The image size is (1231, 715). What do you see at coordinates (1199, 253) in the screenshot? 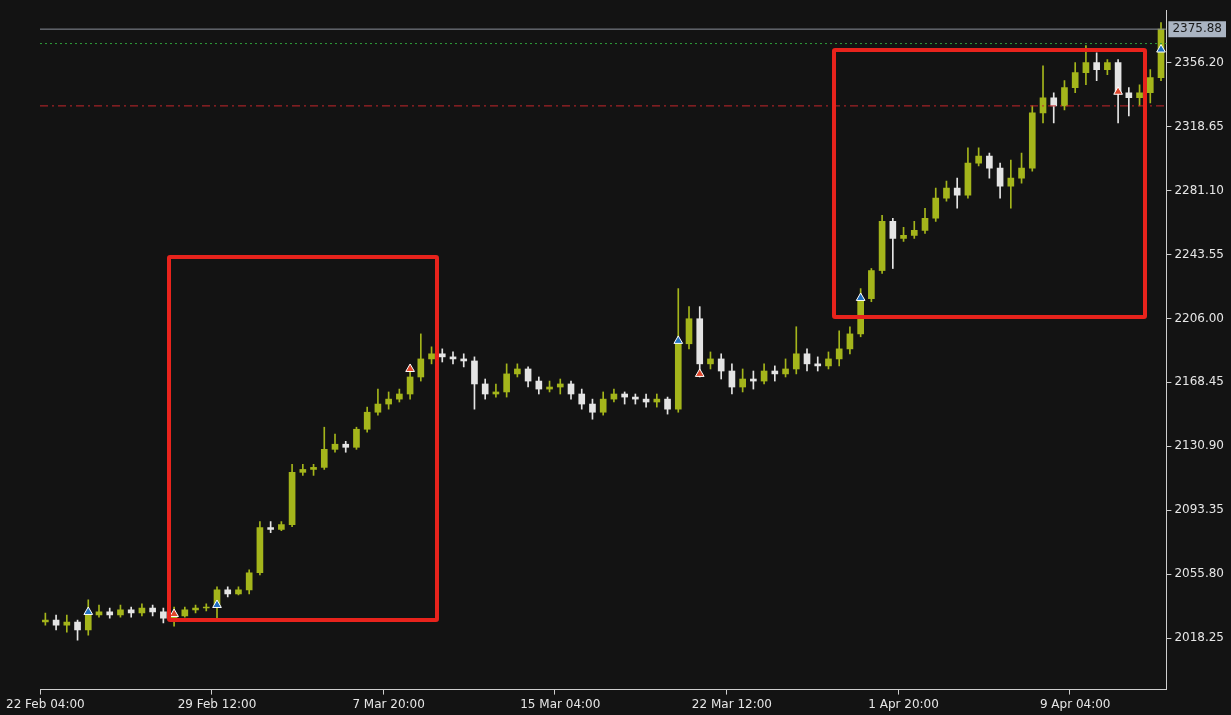
I see `y-tick-label: 2243.55` at bounding box center [1199, 253].